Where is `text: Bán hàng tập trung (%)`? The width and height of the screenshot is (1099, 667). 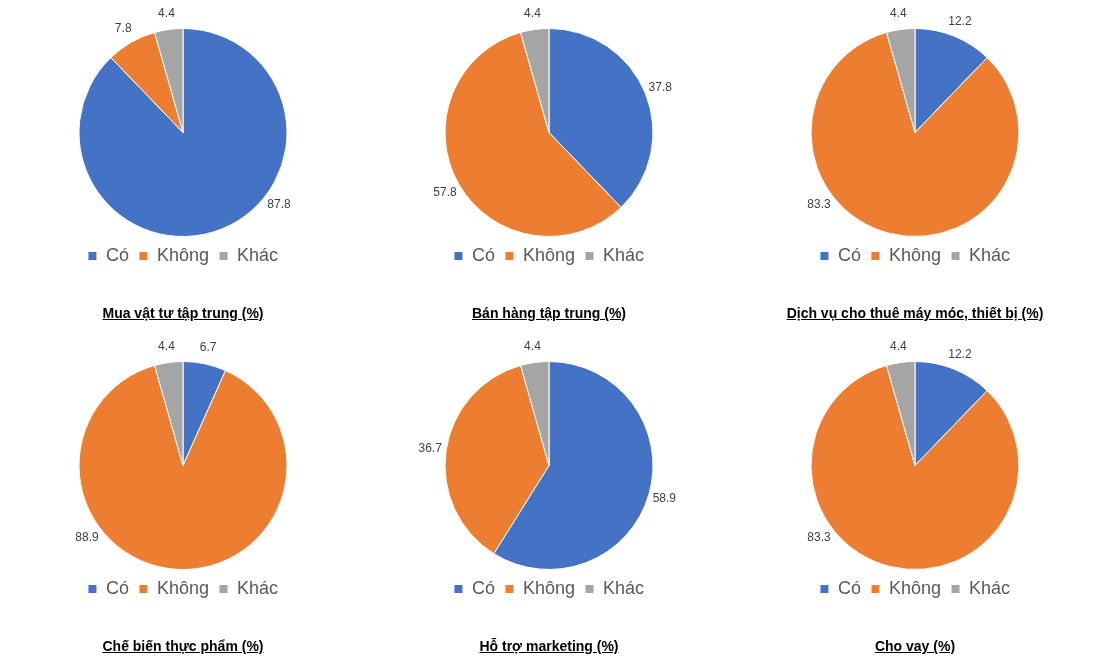 text: Bán hàng tập trung (%) is located at coordinates (549, 313).